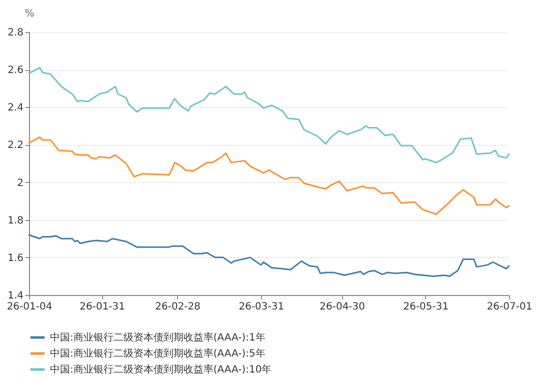  I want to click on y-tick-label: 2.8, so click(16, 33).